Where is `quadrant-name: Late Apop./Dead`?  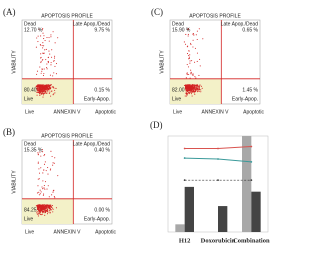
quadrant-name: Late Apop./Dead is located at coordinates (91, 144).